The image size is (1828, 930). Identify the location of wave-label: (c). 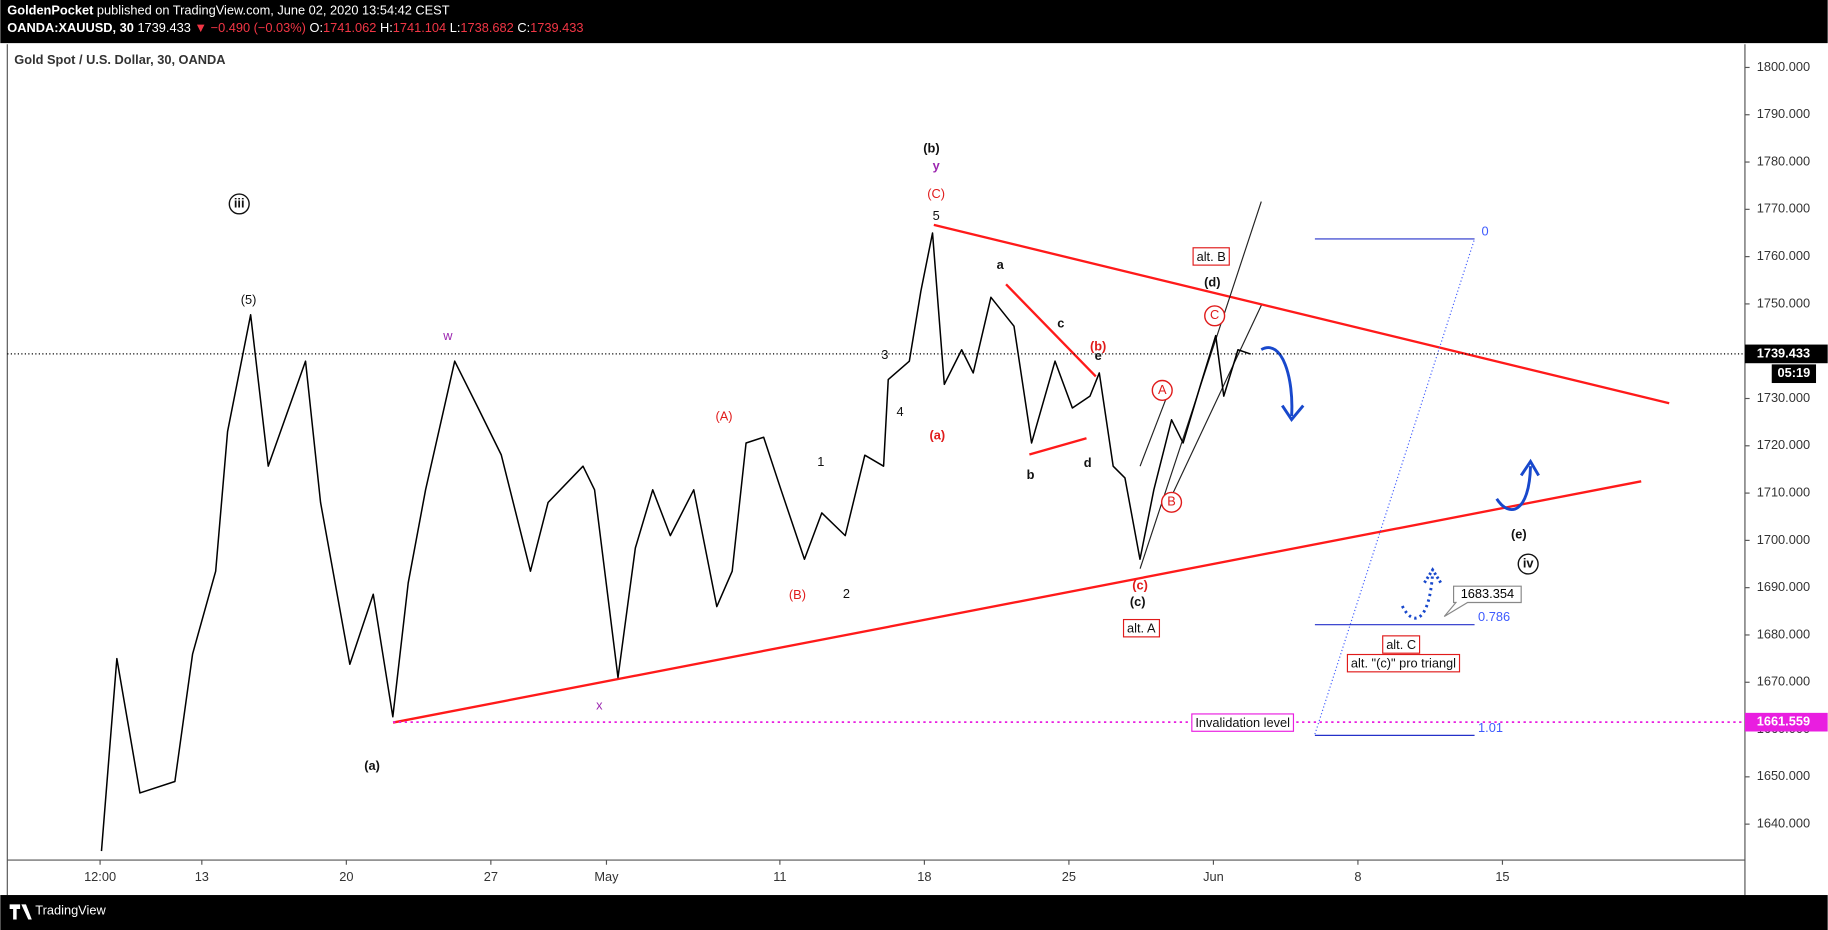
(1140, 585).